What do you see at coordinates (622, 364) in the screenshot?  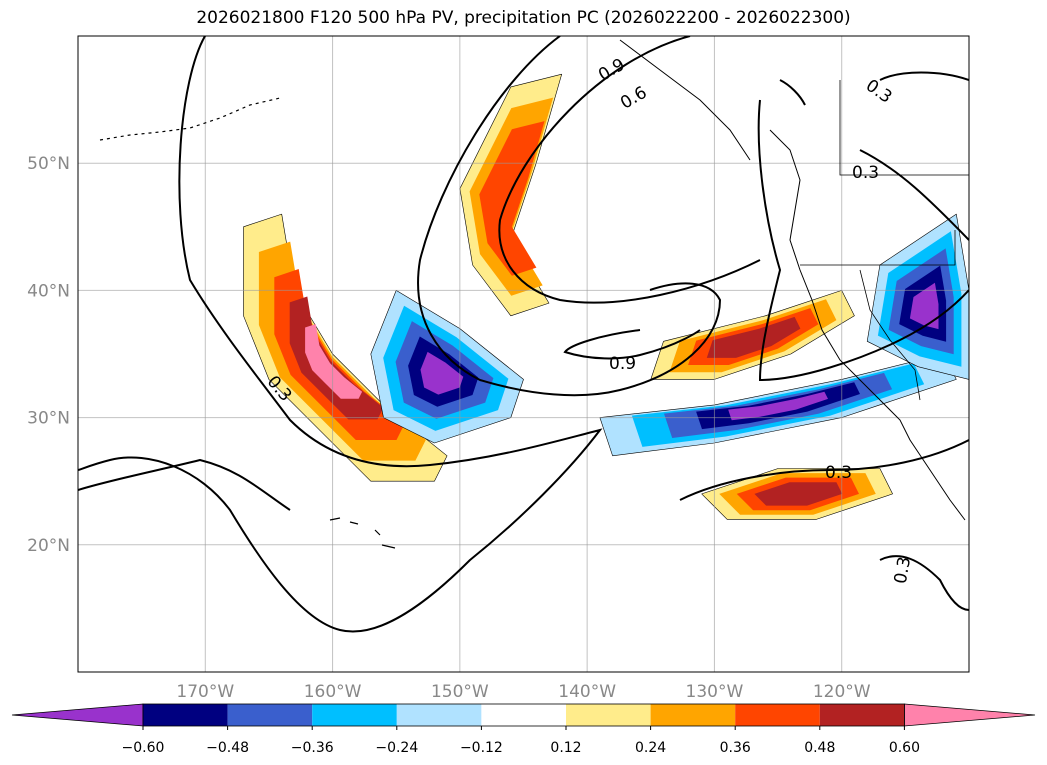 I see `contour-label: 0.9` at bounding box center [622, 364].